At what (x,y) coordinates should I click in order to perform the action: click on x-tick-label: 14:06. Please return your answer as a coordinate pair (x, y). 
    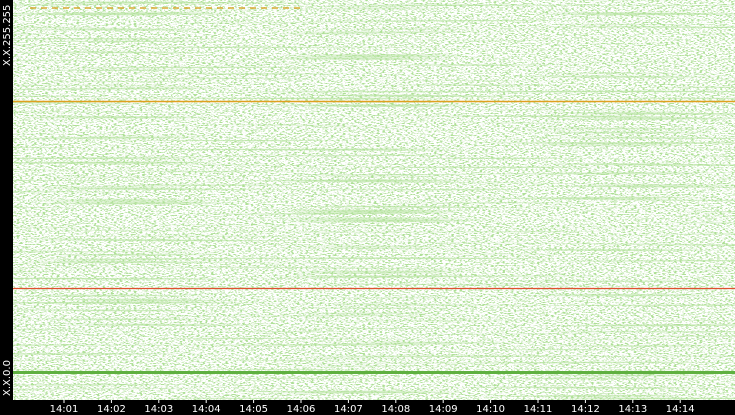
    Looking at the image, I should click on (301, 409).